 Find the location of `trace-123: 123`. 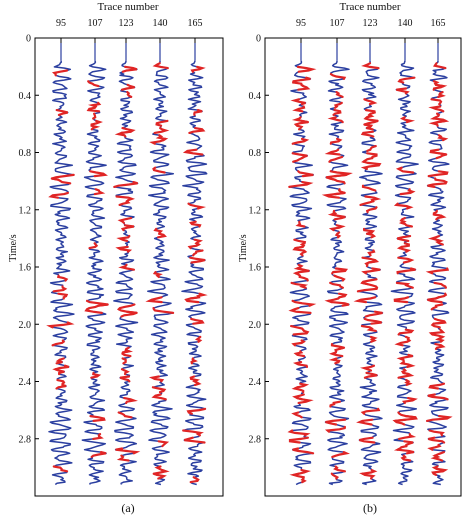

trace-123: 123 is located at coordinates (127, 251).